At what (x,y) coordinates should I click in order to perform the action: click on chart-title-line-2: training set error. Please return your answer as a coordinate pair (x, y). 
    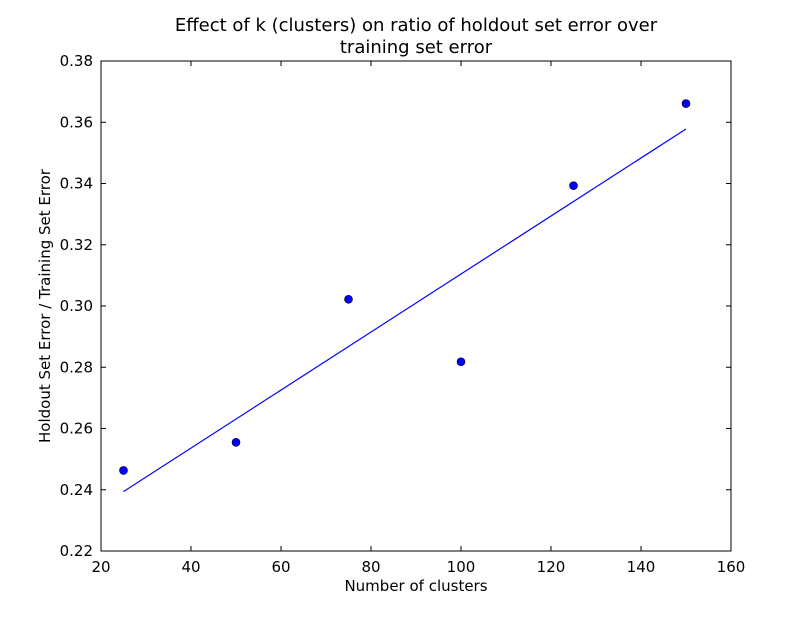
    Looking at the image, I should click on (416, 47).